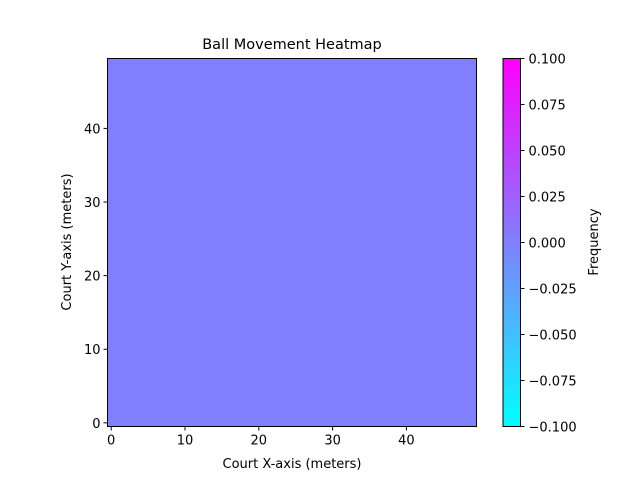  Describe the element at coordinates (185, 441) in the screenshot. I see `x-tick-label: 10` at that location.